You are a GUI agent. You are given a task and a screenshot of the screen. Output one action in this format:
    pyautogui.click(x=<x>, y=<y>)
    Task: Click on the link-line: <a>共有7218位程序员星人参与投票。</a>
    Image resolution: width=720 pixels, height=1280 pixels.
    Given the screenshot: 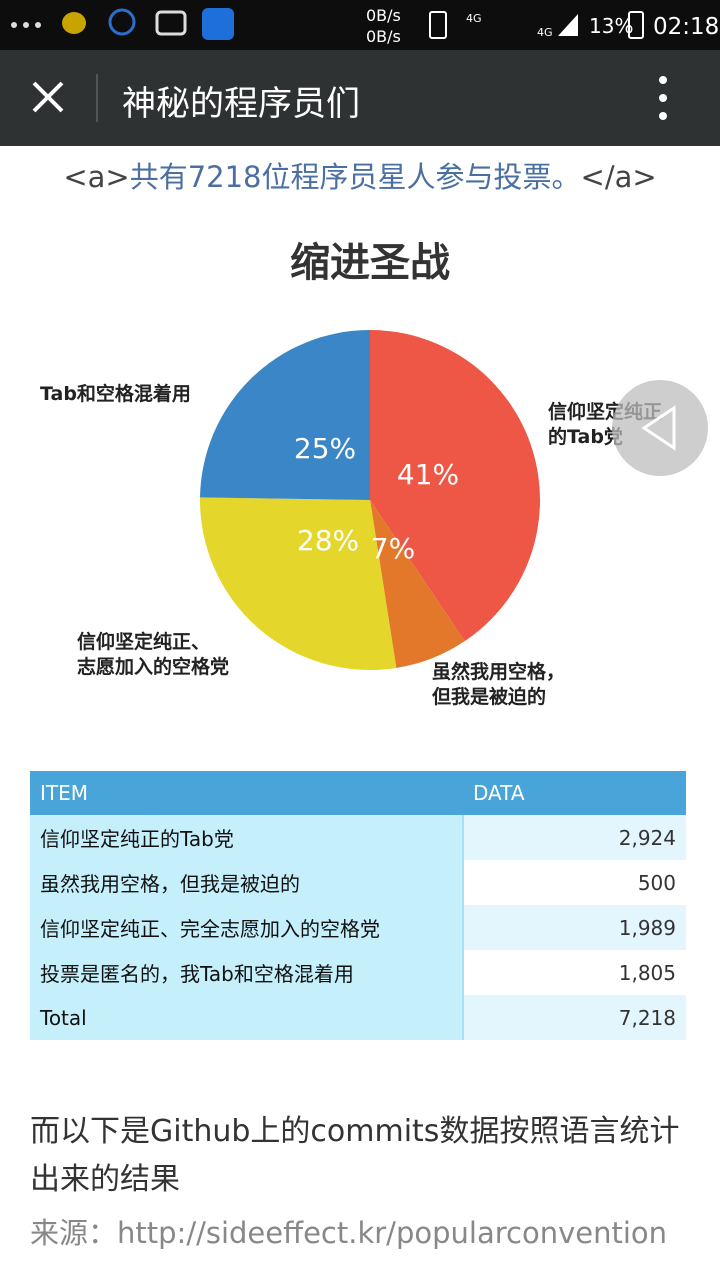 What is the action you would take?
    pyautogui.click(x=360, y=175)
    